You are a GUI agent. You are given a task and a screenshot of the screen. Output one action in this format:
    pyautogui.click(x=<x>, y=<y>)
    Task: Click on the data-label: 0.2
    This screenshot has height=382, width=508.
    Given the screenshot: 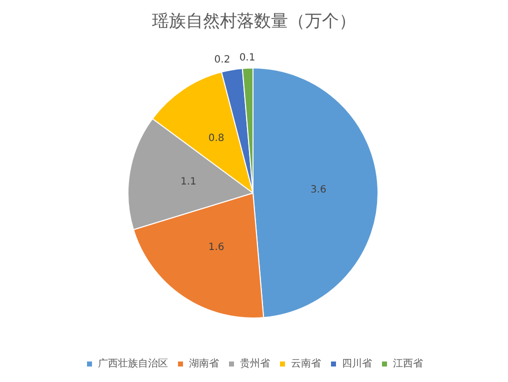 What is the action you would take?
    pyautogui.click(x=222, y=60)
    